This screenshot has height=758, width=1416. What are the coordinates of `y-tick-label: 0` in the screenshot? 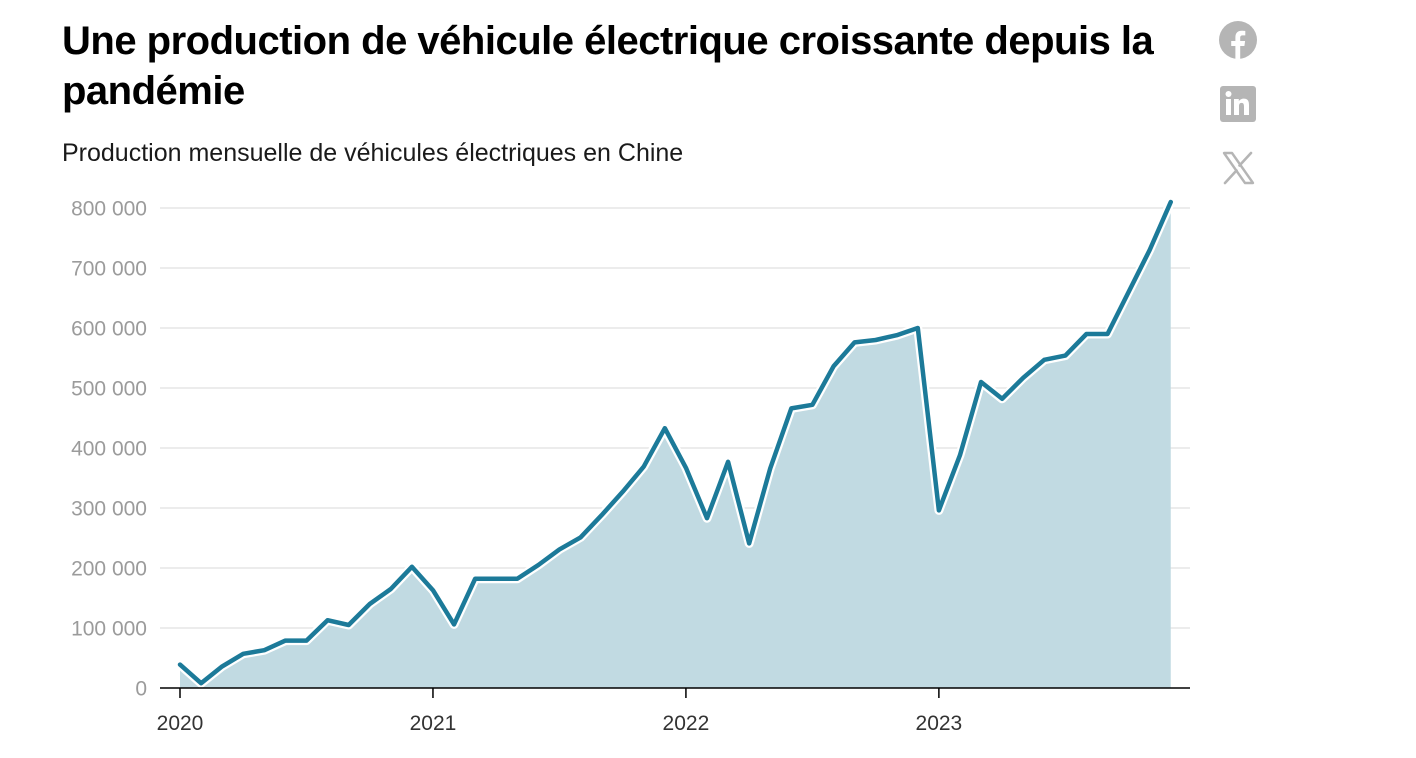 It's located at (141, 689).